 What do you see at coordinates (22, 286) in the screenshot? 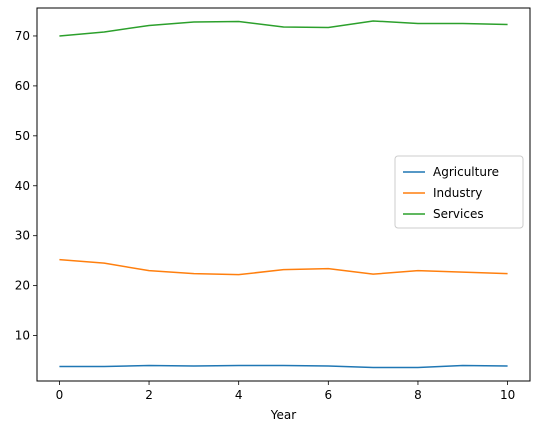
I see `y-tick-label: 20` at bounding box center [22, 286].